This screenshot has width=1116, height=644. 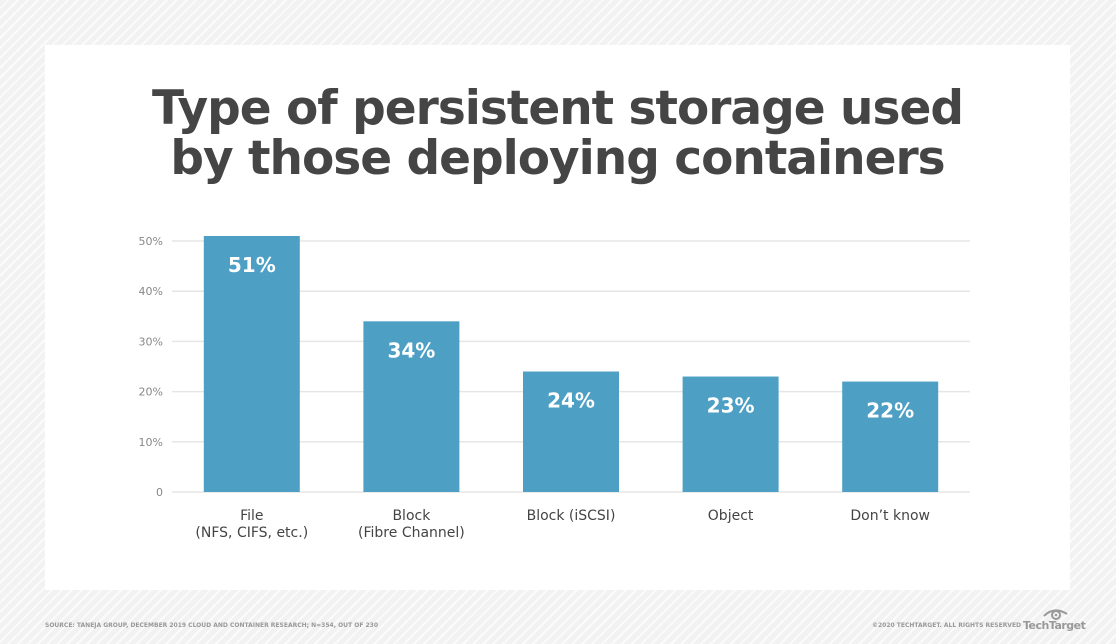 I want to click on x-category-label: (Fibre Channel), so click(x=411, y=533).